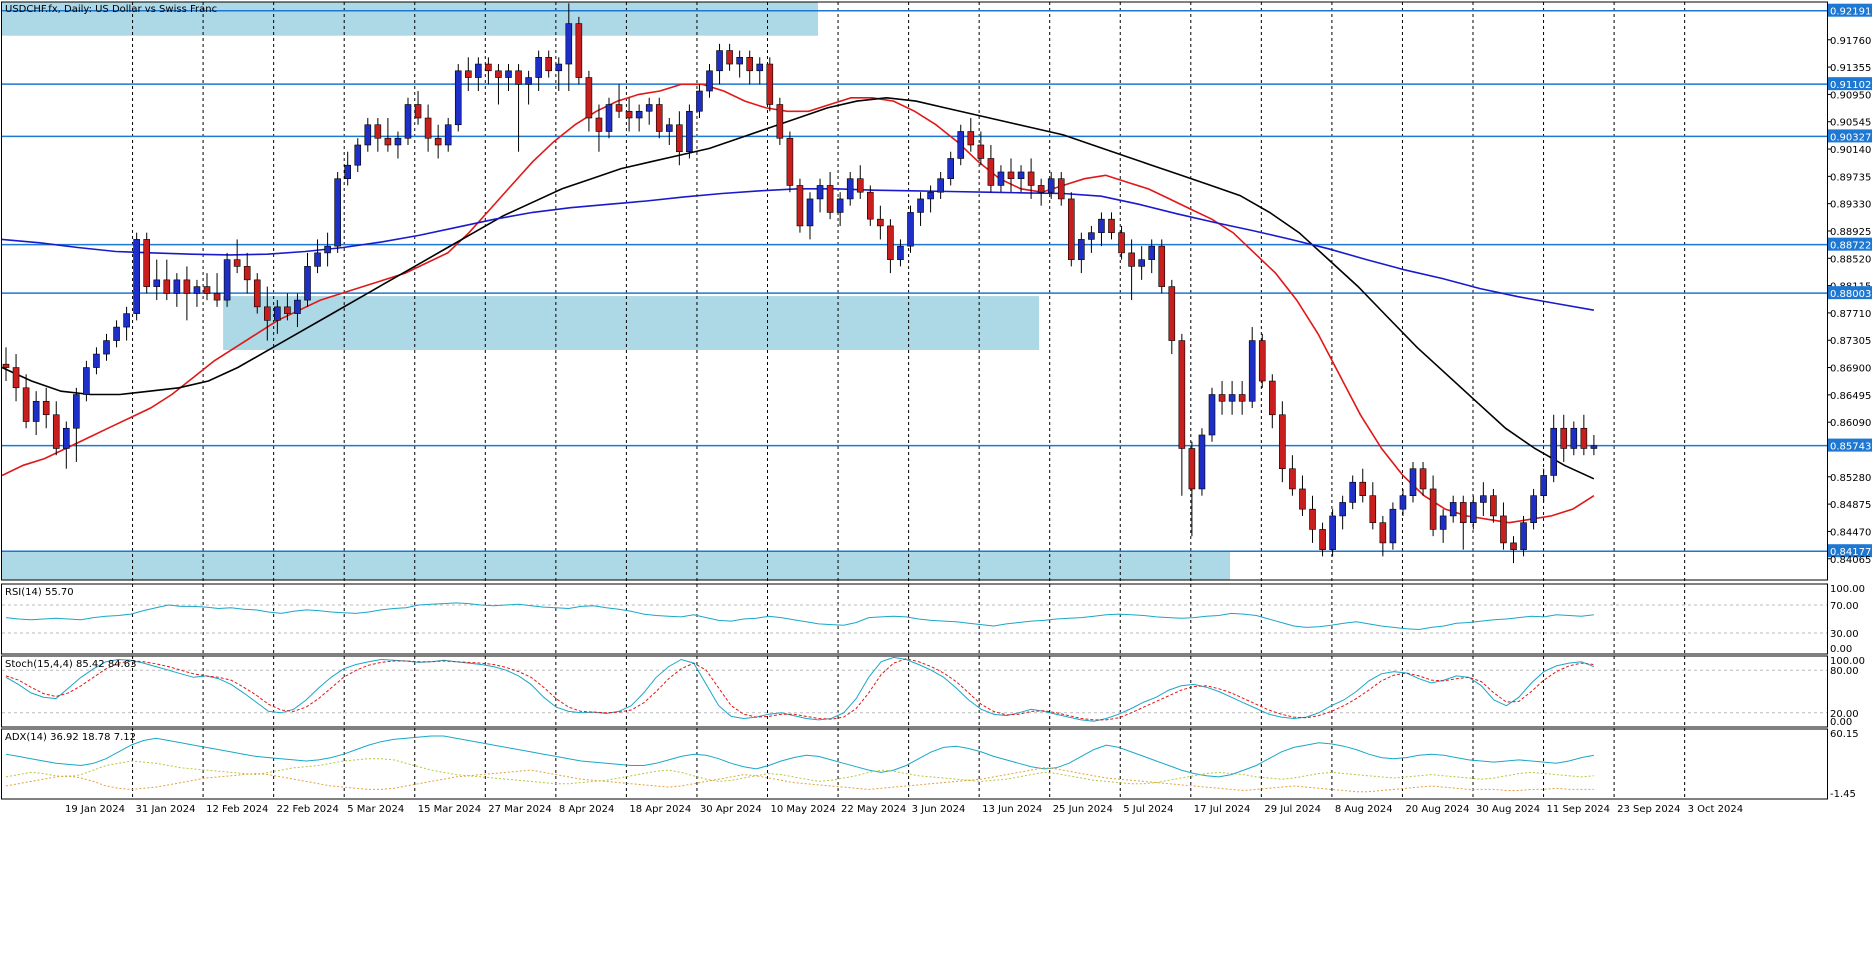 This screenshot has height=965, width=1875. Describe the element at coordinates (1850, 369) in the screenshot. I see `price-label: 0.86900` at that location.